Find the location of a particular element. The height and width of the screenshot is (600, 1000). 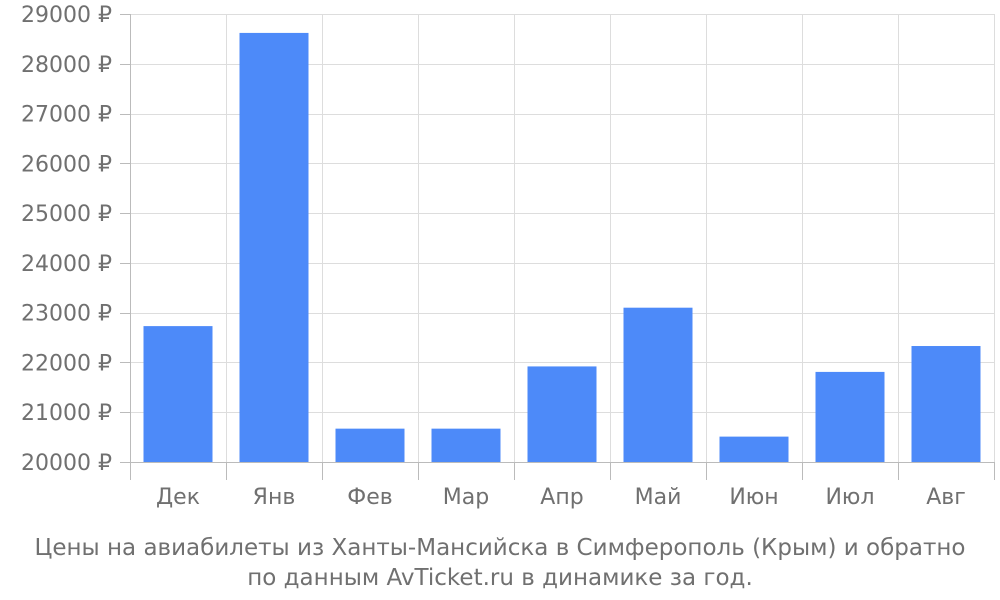

x-tick-label: Авг is located at coordinates (946, 497).